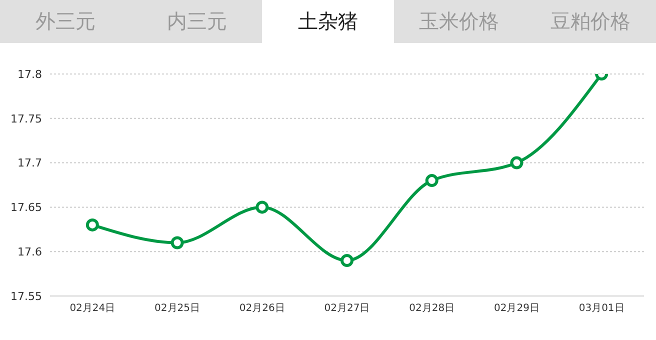  I want to click on y-tick-label: 17.6, so click(30, 252).